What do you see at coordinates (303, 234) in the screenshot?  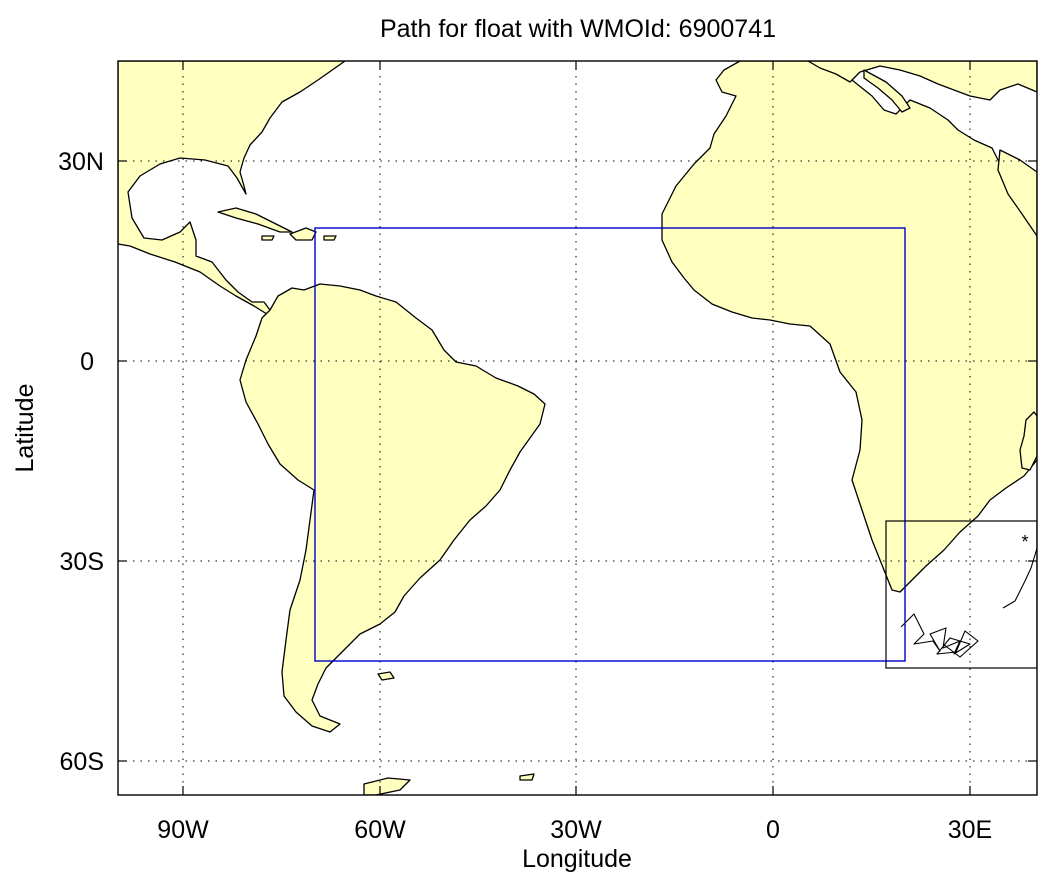 I see `hispaniola-island` at bounding box center [303, 234].